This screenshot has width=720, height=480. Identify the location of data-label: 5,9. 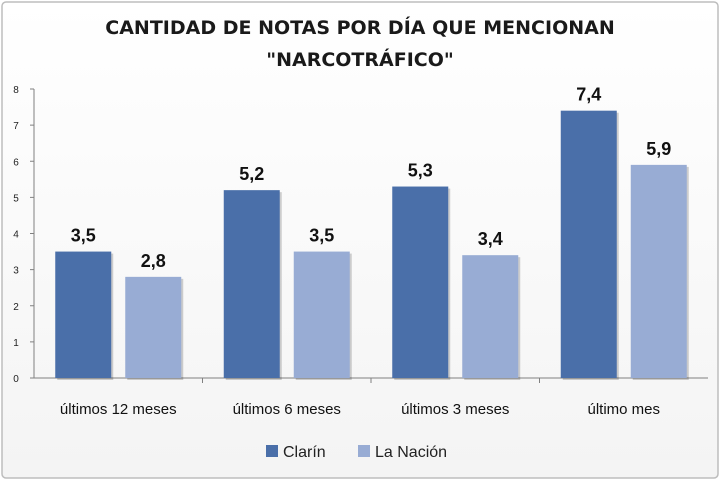
(658, 149).